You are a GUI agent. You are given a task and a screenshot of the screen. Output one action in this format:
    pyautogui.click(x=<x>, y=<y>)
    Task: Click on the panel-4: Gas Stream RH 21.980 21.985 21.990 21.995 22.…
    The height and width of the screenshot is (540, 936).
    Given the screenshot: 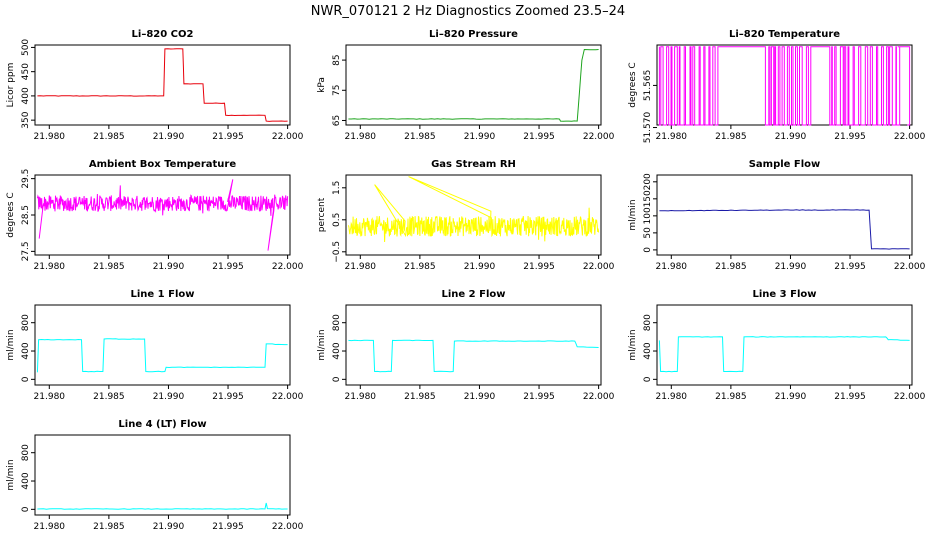 What is the action you would take?
    pyautogui.click(x=466, y=215)
    